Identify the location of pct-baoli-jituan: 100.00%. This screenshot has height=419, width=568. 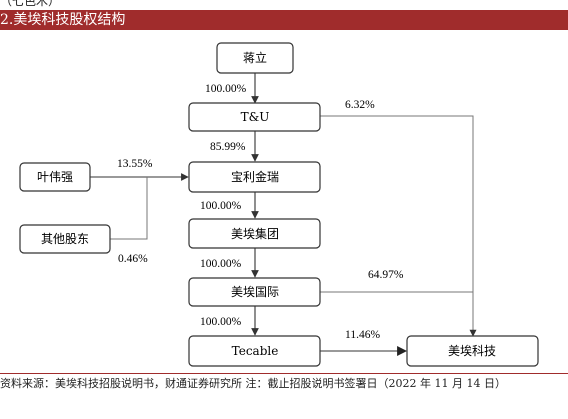
(221, 206).